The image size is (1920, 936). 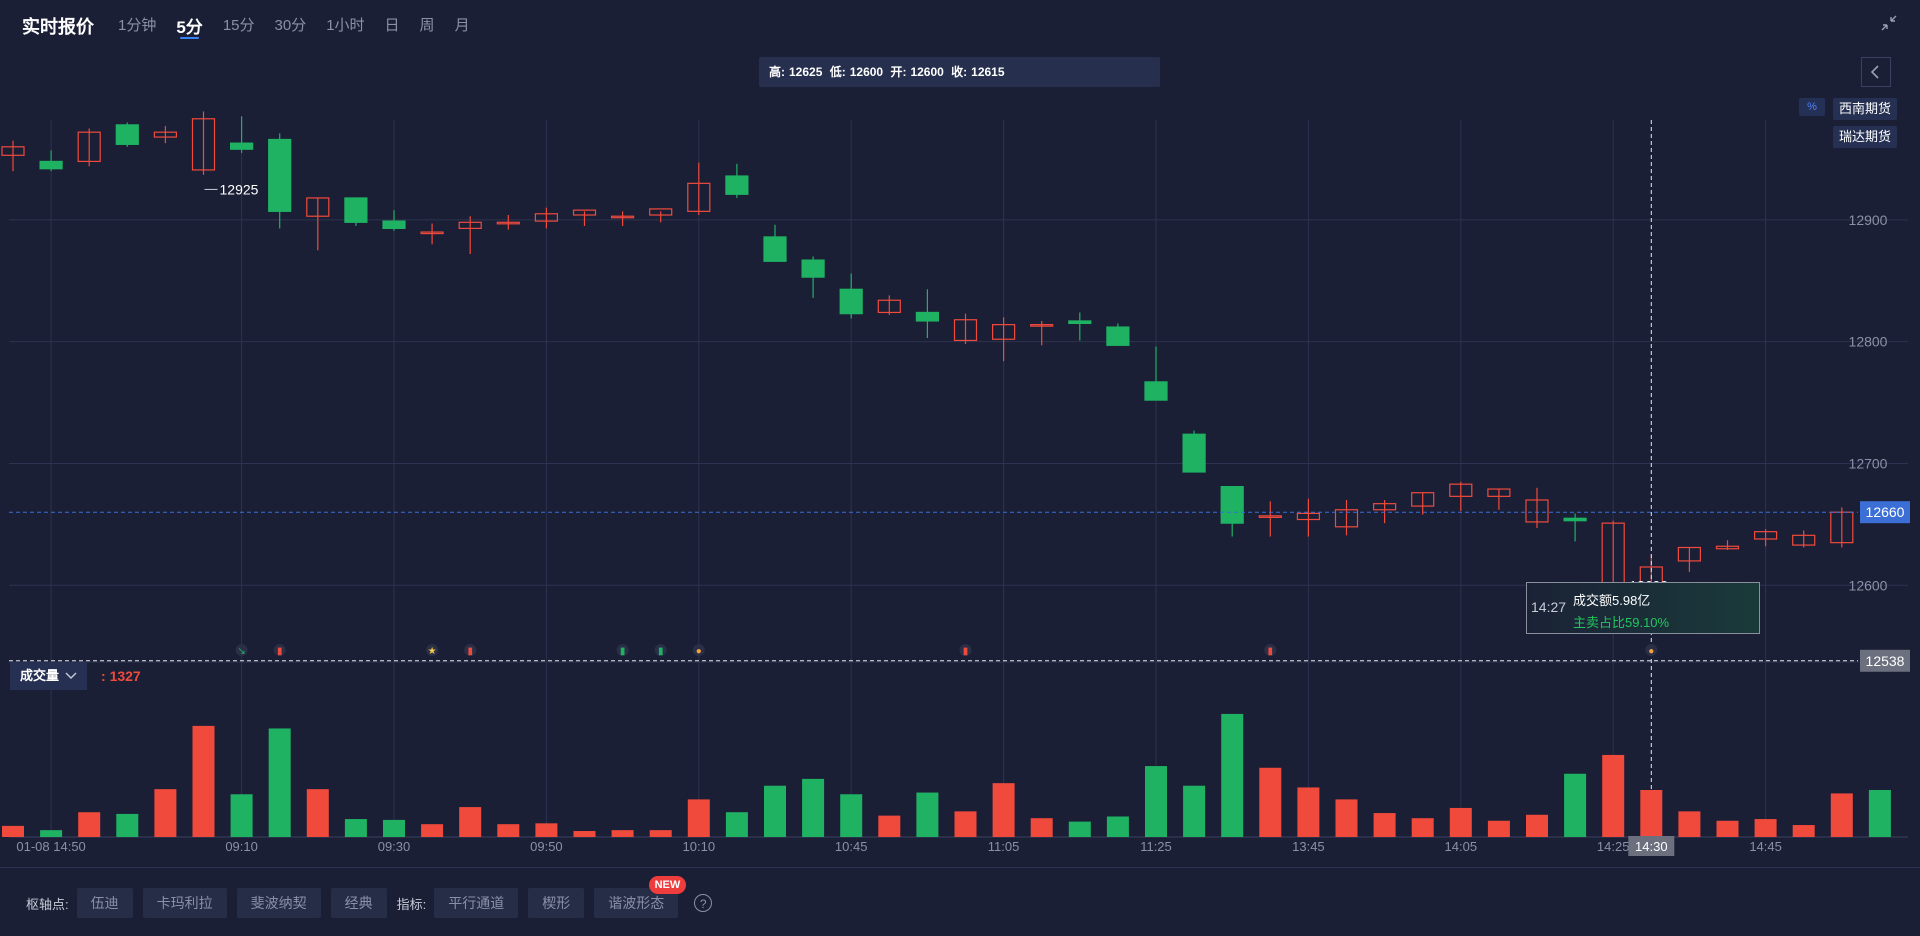 I want to click on tab-period: 日, so click(x=392, y=25).